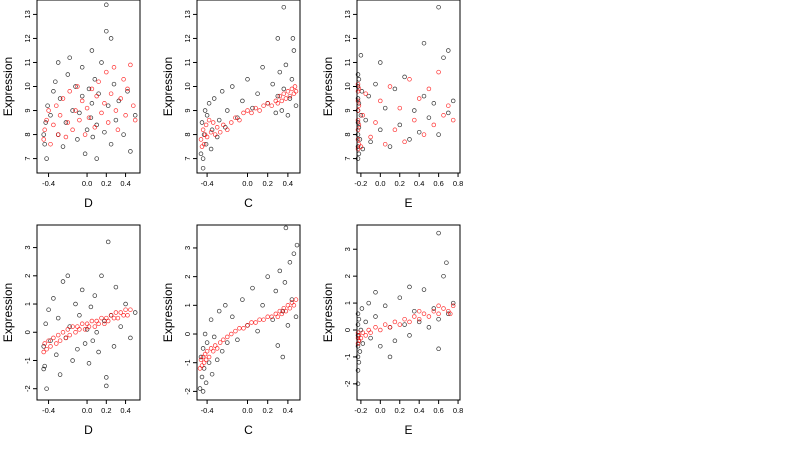 The width and height of the screenshot is (800, 450). Describe the element at coordinates (392, 330) in the screenshot. I see `scatter-panel-6: -0.2 0.0 0.2 0.4 0.6 0.8 -2 -1 0 1 2 3 E Expression` at that location.